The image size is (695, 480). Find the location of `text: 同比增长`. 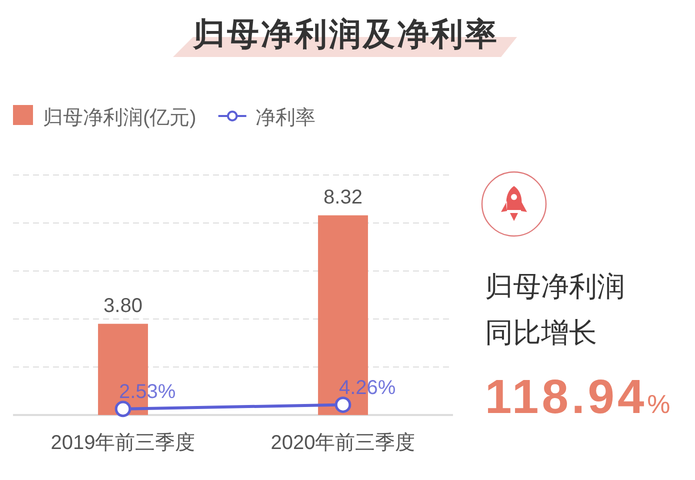

text: 同比增长 is located at coordinates (541, 332).